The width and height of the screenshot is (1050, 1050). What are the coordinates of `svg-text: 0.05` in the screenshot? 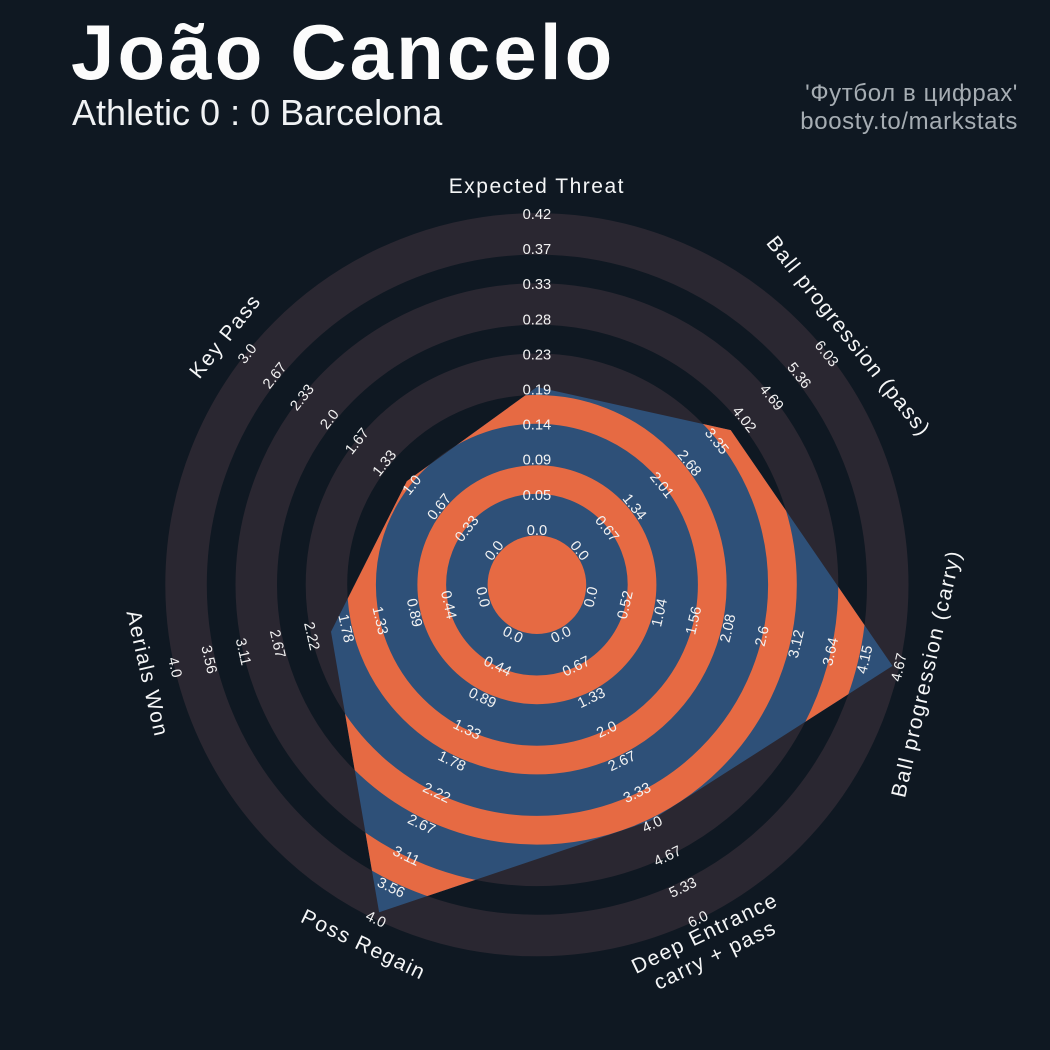 It's located at (537, 496).